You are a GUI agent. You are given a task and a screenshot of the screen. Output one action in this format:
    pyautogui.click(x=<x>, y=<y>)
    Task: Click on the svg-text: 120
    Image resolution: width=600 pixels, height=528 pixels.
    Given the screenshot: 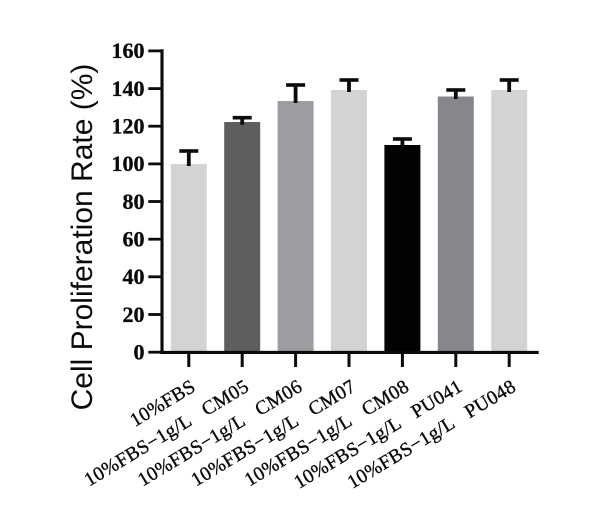 What is the action you would take?
    pyautogui.click(x=128, y=126)
    